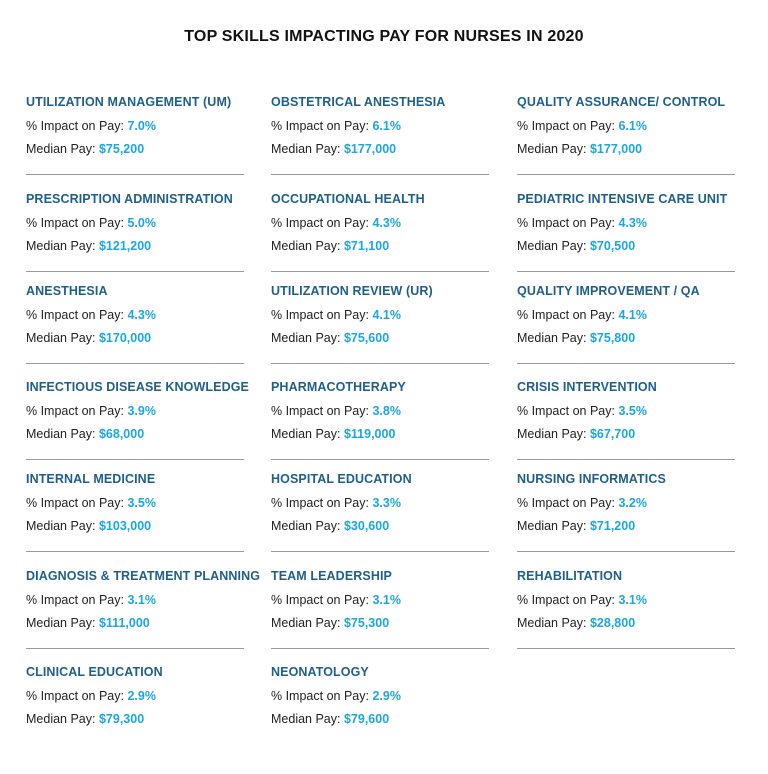 Image resolution: width=768 pixels, height=774 pixels. What do you see at coordinates (129, 199) in the screenshot?
I see `skill-name: PRESCRIPTION ADMINISTRATION` at bounding box center [129, 199].